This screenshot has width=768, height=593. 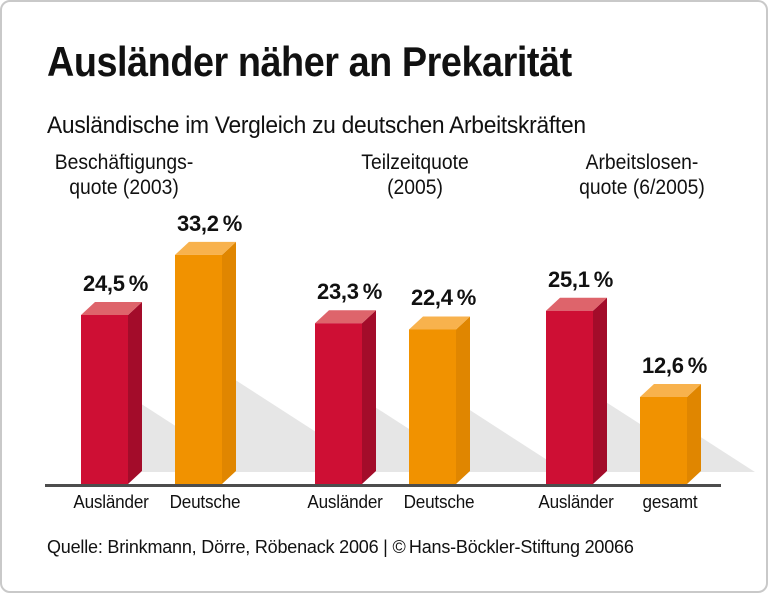 I want to click on value-label: 24,5 %, so click(x=115, y=283).